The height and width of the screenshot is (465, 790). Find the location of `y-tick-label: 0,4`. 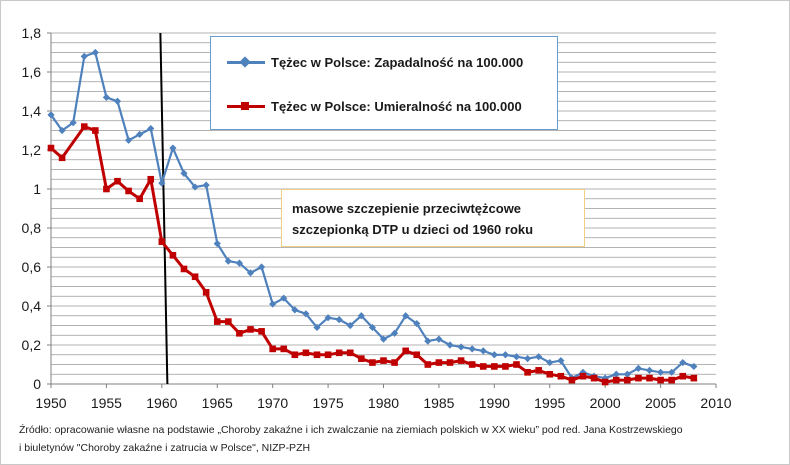

y-tick-label: 0,4 is located at coordinates (32, 306).